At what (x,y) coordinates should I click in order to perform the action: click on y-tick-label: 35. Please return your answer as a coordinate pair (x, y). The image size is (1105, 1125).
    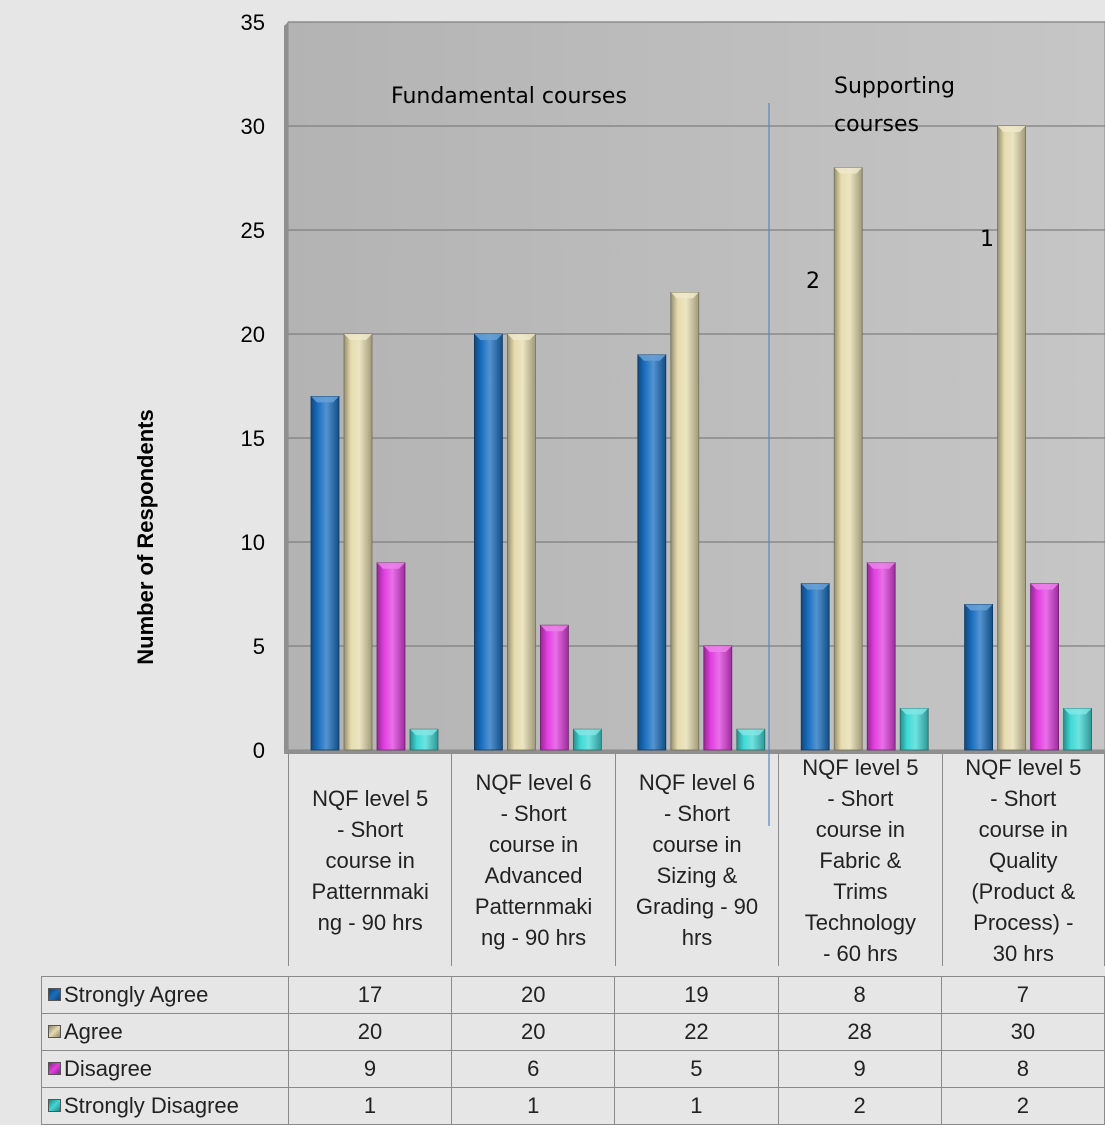
    Looking at the image, I should click on (253, 22).